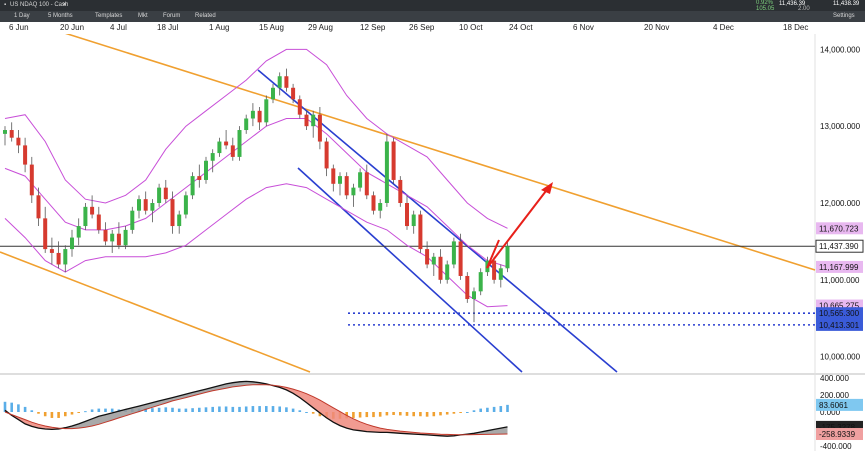 The image size is (865, 451). What do you see at coordinates (168, 27) in the screenshot?
I see `date-label: 18 Jul` at bounding box center [168, 27].